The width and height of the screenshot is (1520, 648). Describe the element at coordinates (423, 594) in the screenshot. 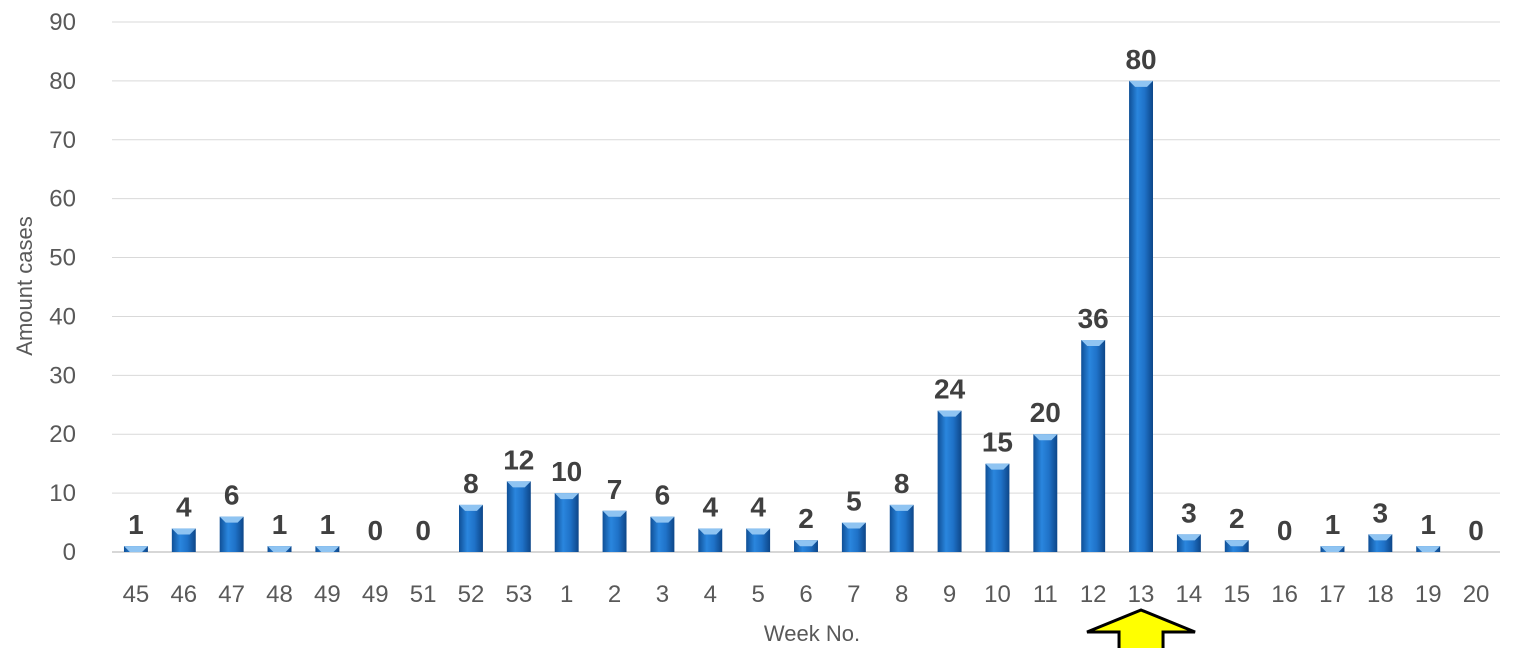

I see `x-tick-label: 51` at that location.